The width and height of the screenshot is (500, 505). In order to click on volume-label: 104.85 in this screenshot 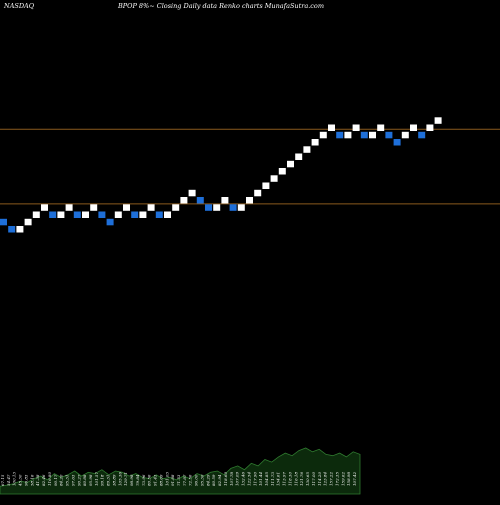, I will do `click(266, 479)`.